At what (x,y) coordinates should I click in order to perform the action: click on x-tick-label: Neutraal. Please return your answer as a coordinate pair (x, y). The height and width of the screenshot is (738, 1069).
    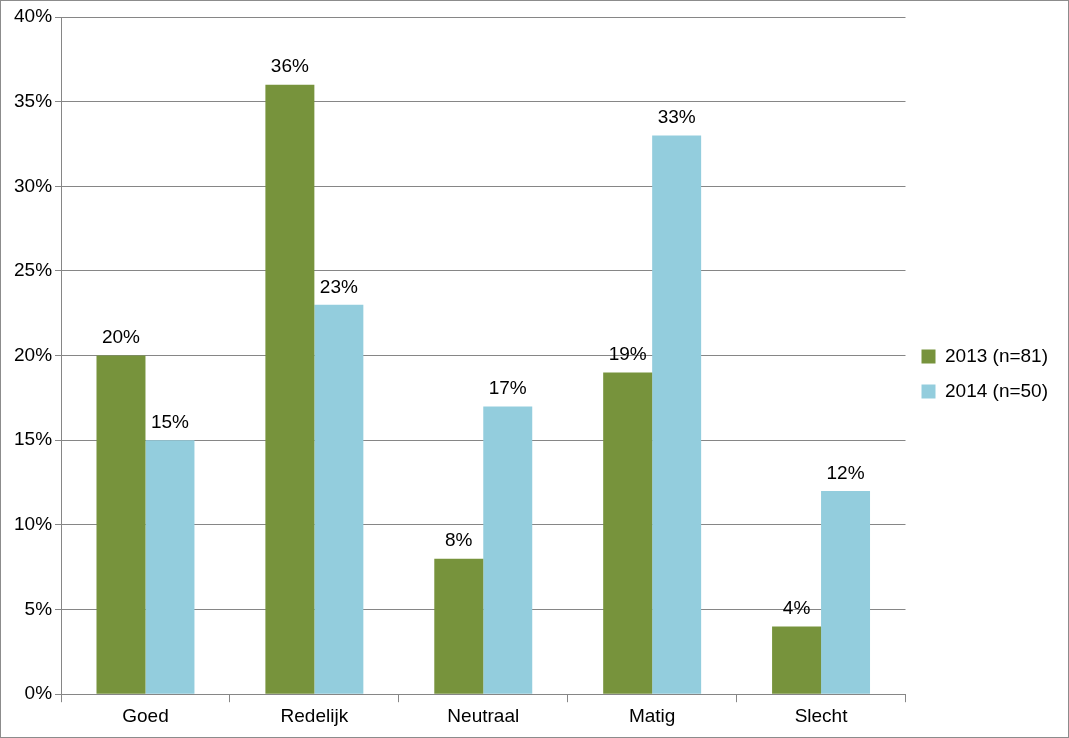
    Looking at the image, I should click on (483, 715).